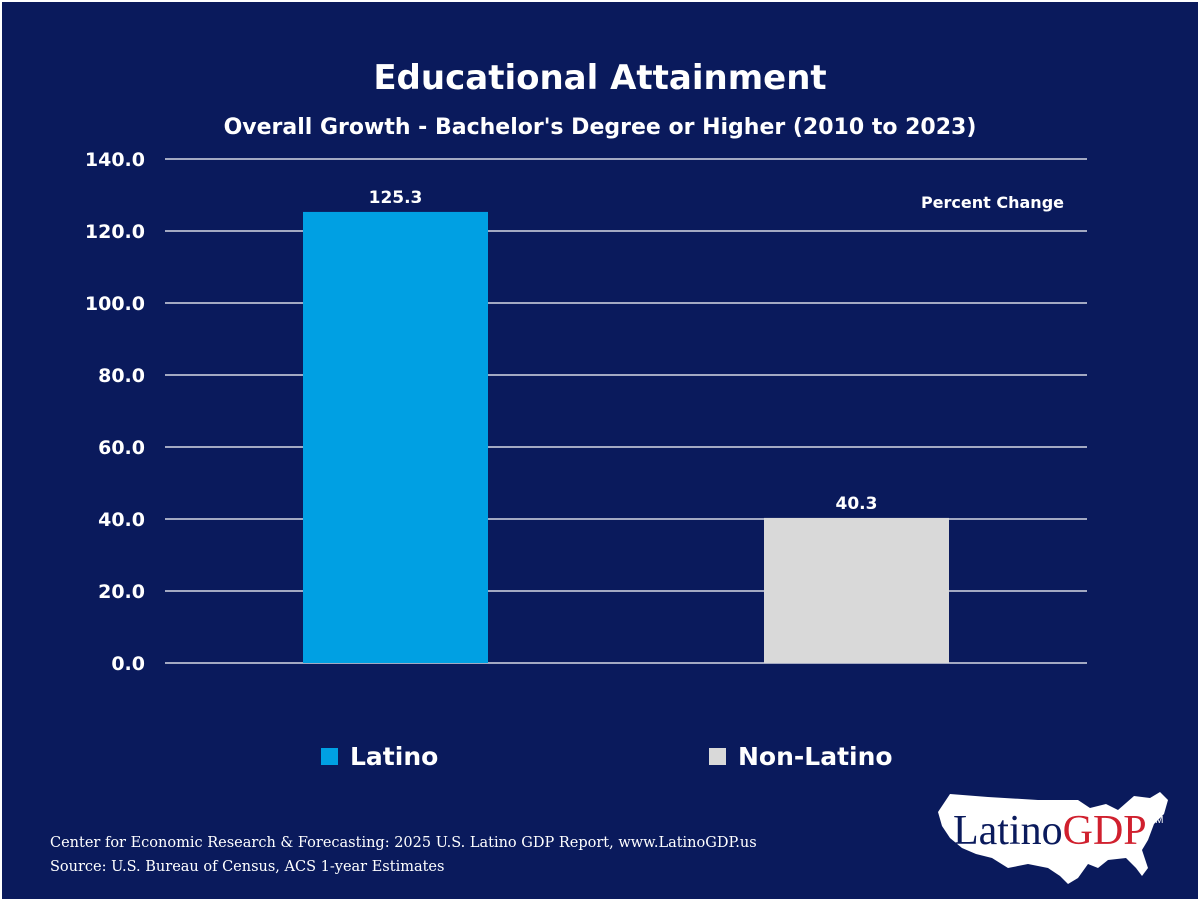 The height and width of the screenshot is (901, 1200). What do you see at coordinates (115, 304) in the screenshot?
I see `y-tick-label: 100.0` at bounding box center [115, 304].